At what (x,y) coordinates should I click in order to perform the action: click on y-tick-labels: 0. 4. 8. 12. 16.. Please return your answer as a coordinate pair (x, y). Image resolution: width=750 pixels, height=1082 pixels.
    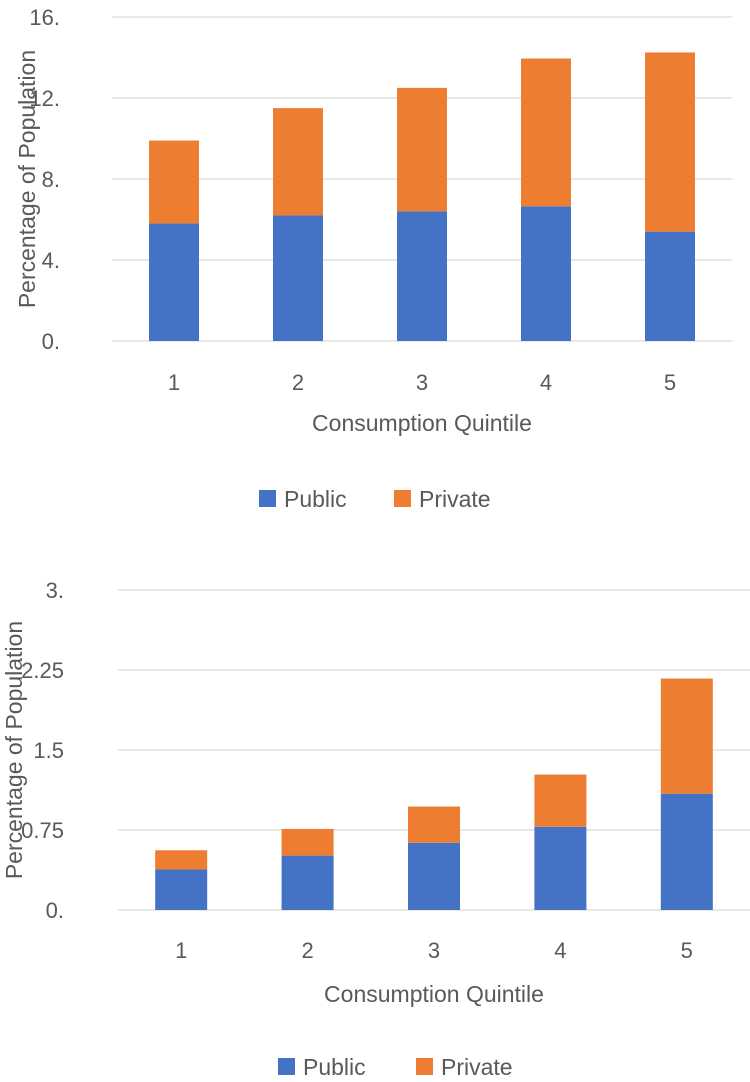
    Looking at the image, I should click on (44, 179).